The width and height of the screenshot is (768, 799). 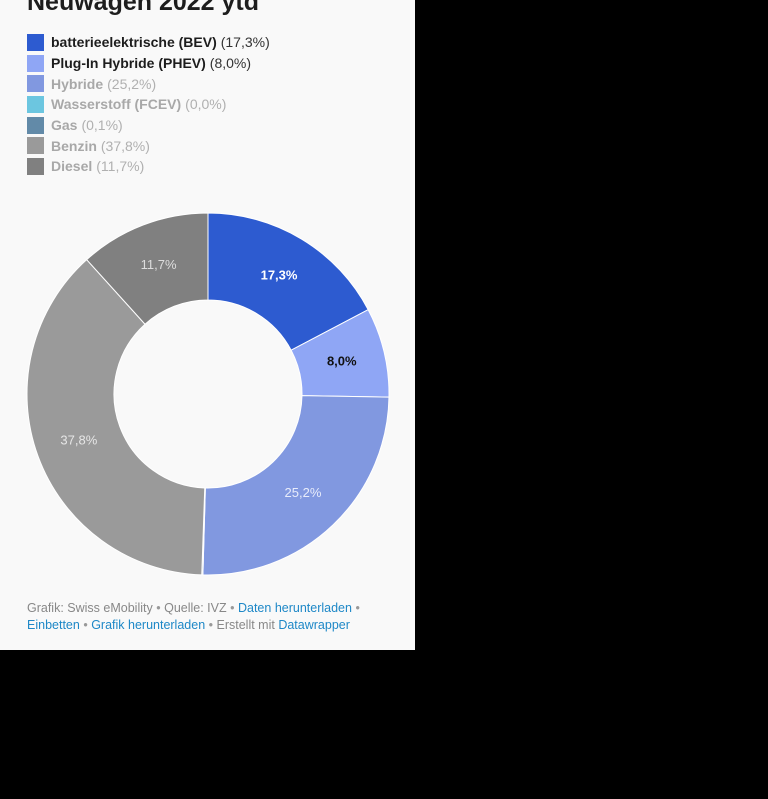 I want to click on donut-slice-label: 11,7%, so click(x=159, y=264).